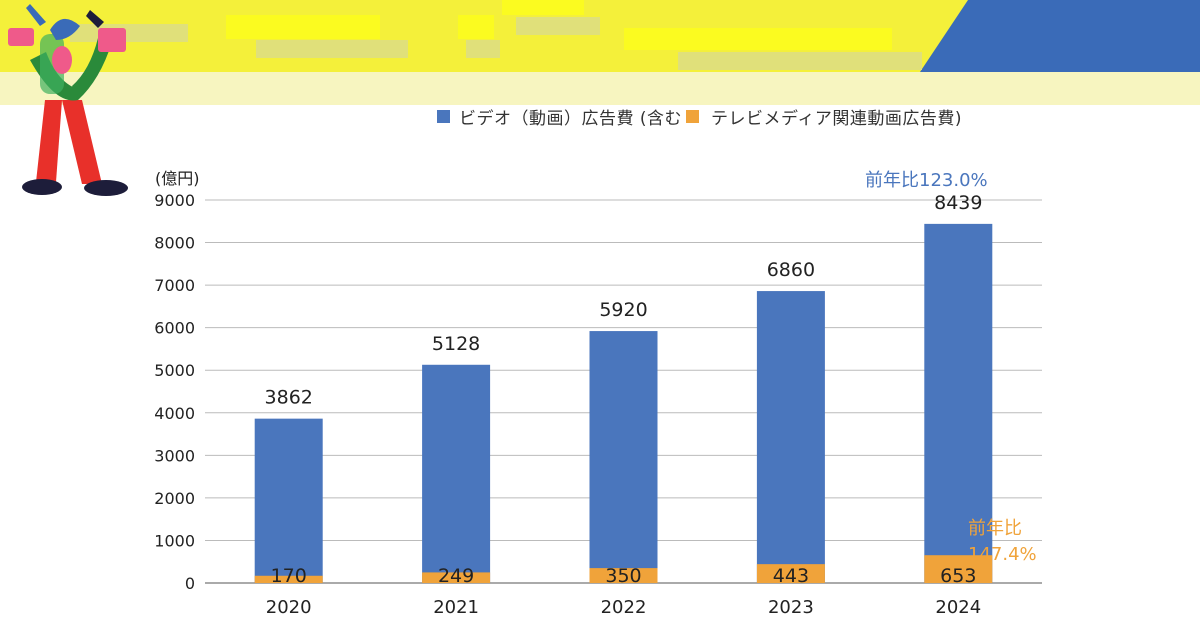  Describe the element at coordinates (624, 607) in the screenshot. I see `x-tick-label: 2022` at that location.